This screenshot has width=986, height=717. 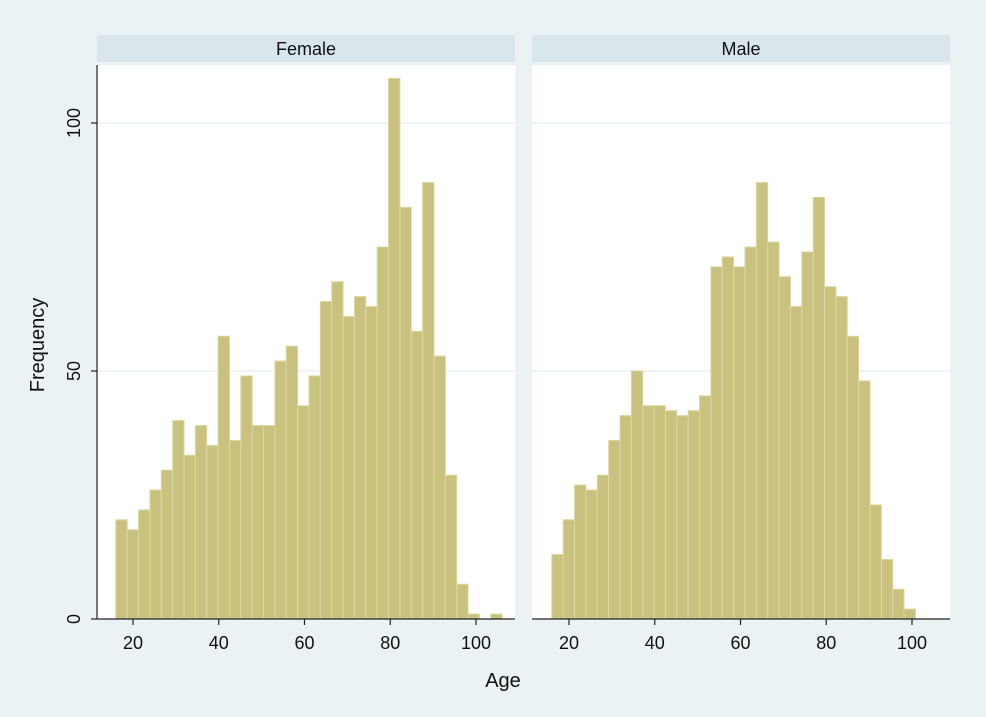 I want to click on y-tick-label: 0, so click(x=74, y=619).